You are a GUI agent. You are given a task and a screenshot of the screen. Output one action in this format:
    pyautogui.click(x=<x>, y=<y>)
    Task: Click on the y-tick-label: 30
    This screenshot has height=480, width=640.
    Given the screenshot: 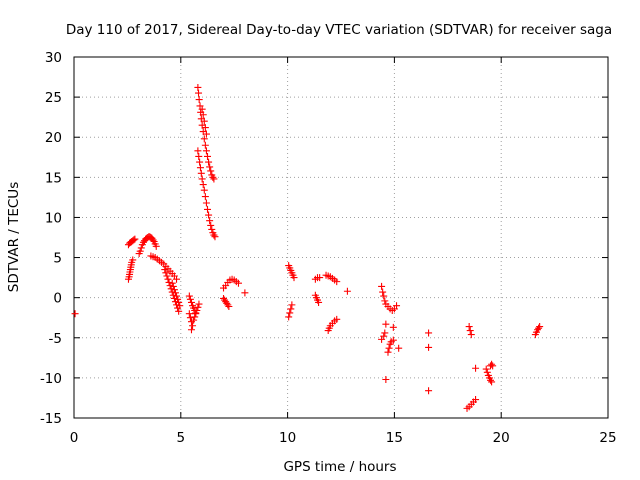 What is the action you would take?
    pyautogui.click(x=53, y=58)
    